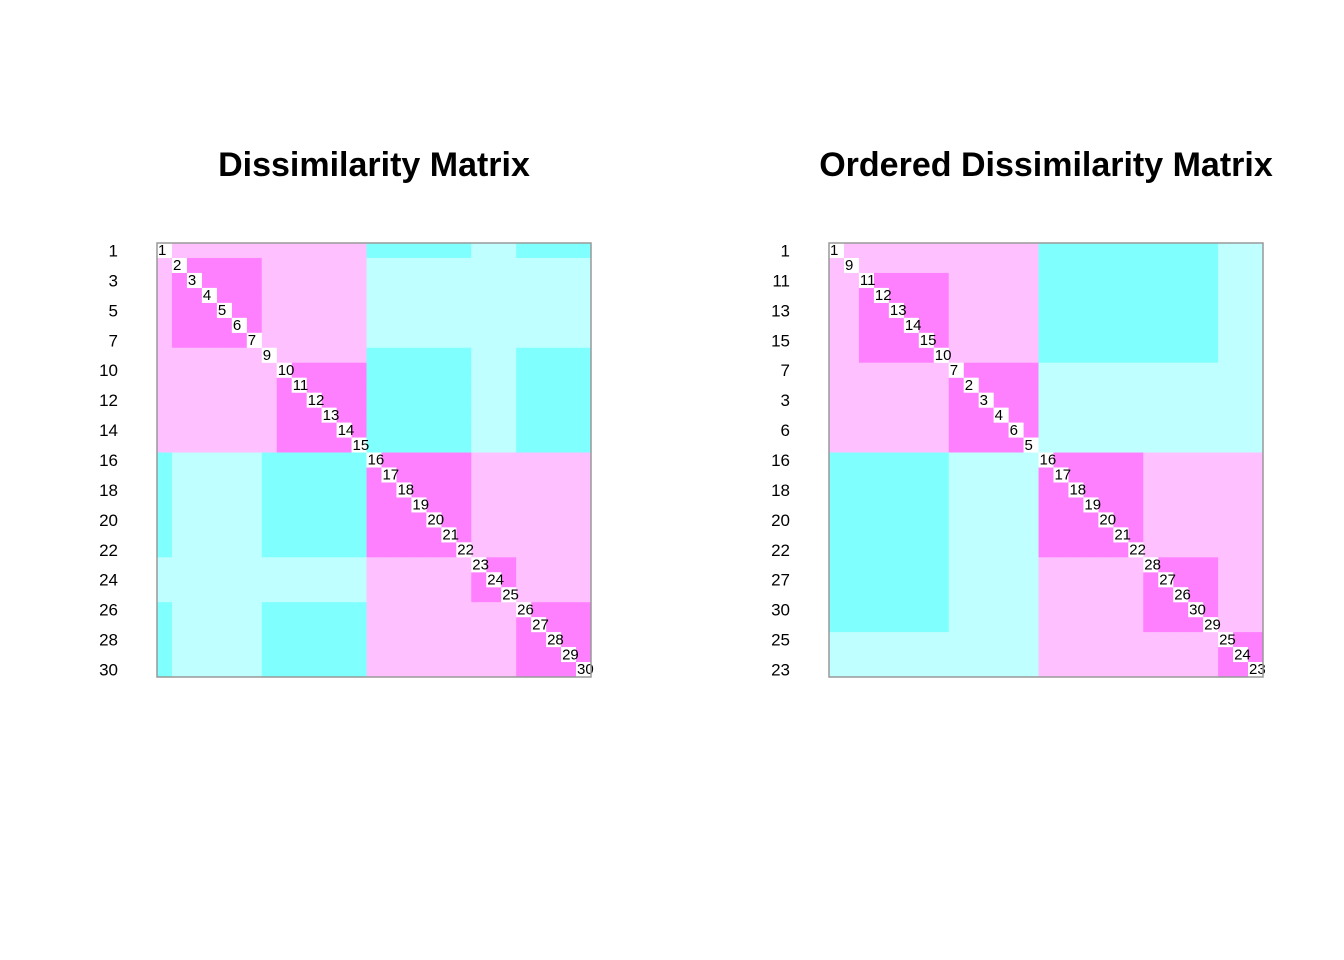 The width and height of the screenshot is (1344, 960). What do you see at coordinates (868, 280) in the screenshot?
I see `diagonal-label: 11` at bounding box center [868, 280].